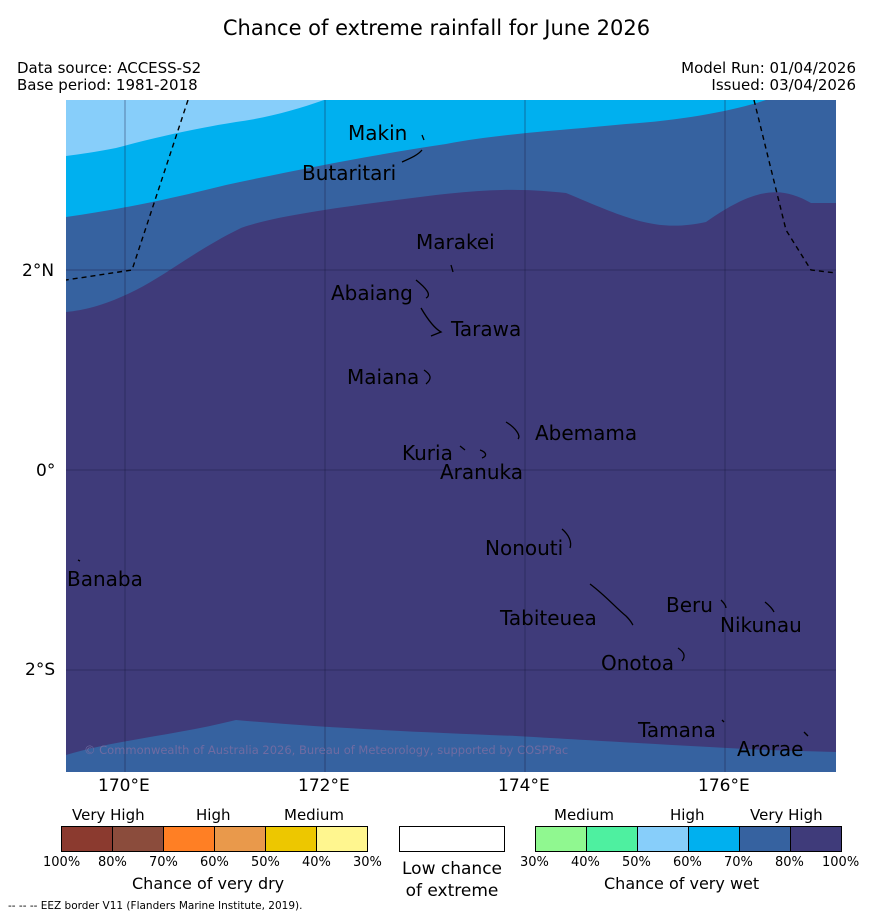 The height and width of the screenshot is (919, 873). What do you see at coordinates (109, 68) in the screenshot?
I see `data-source: Data source: ACCESS-S2` at bounding box center [109, 68].